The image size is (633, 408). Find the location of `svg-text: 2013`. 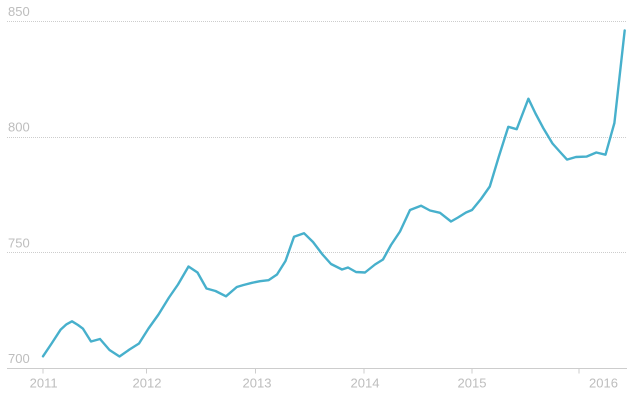

svg-text: 2013 is located at coordinates (257, 383).